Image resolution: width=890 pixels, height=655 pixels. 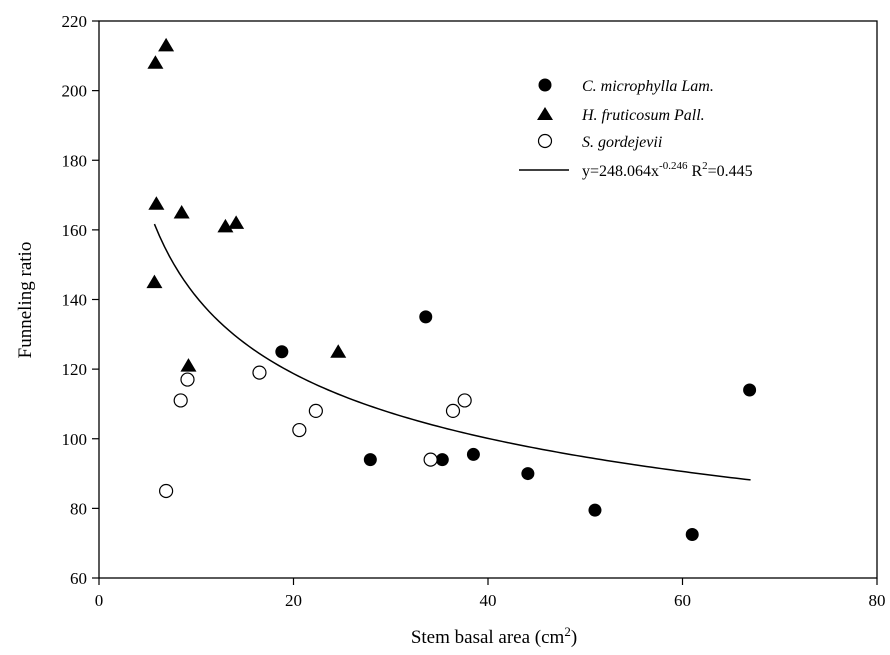 I want to click on y-tick-label-140: 140, so click(x=75, y=300).